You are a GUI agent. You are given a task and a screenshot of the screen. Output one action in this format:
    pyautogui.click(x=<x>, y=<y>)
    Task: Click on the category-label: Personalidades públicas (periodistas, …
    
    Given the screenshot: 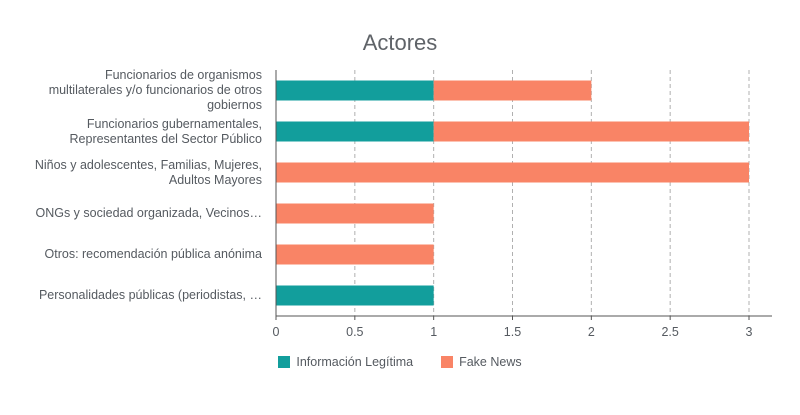 What is the action you would take?
    pyautogui.click(x=150, y=295)
    